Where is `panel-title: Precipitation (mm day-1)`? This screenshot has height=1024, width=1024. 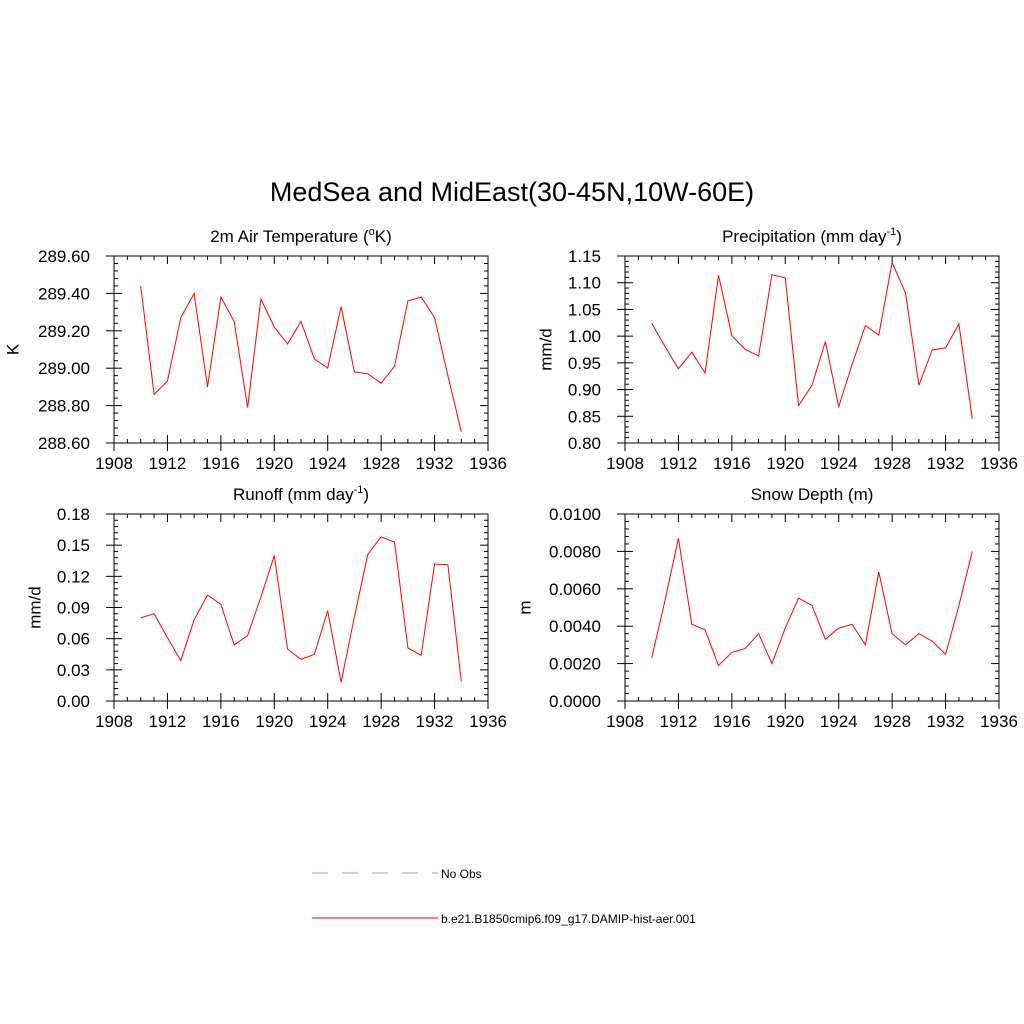
panel-title: Precipitation (mm day-1) is located at coordinates (812, 236).